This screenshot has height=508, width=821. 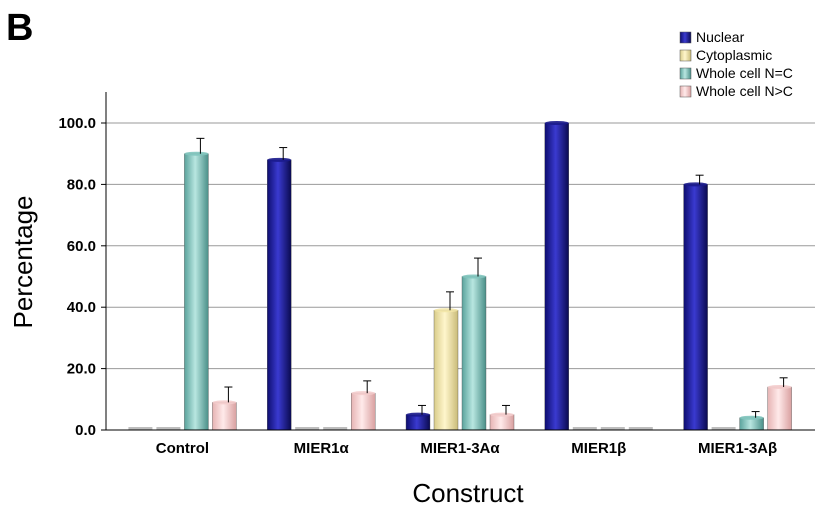 I want to click on y-tick-label: 80.0, so click(x=81, y=184).